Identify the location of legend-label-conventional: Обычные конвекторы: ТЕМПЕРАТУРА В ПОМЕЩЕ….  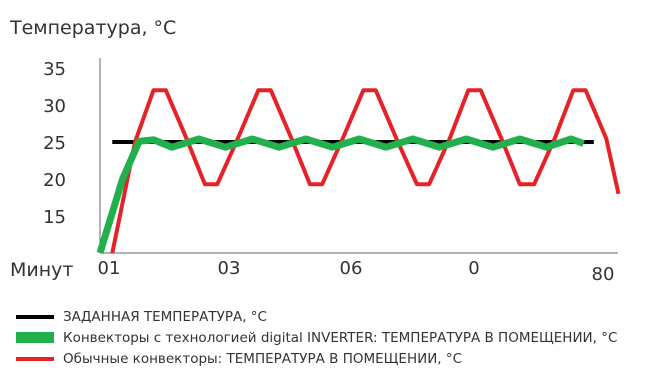
(263, 359).